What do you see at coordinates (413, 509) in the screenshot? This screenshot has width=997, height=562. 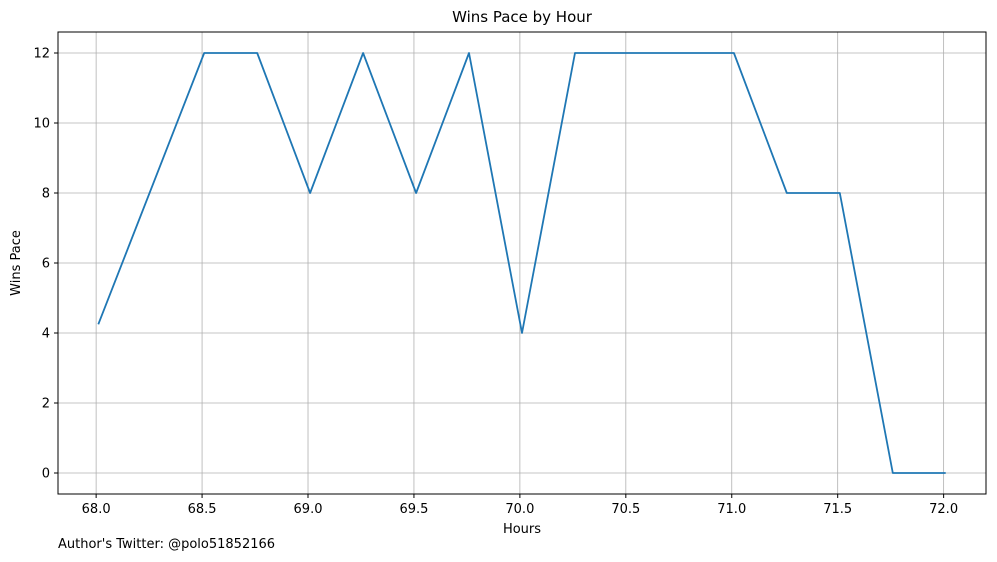 I see `x-tick-label: 69.5` at bounding box center [413, 509].